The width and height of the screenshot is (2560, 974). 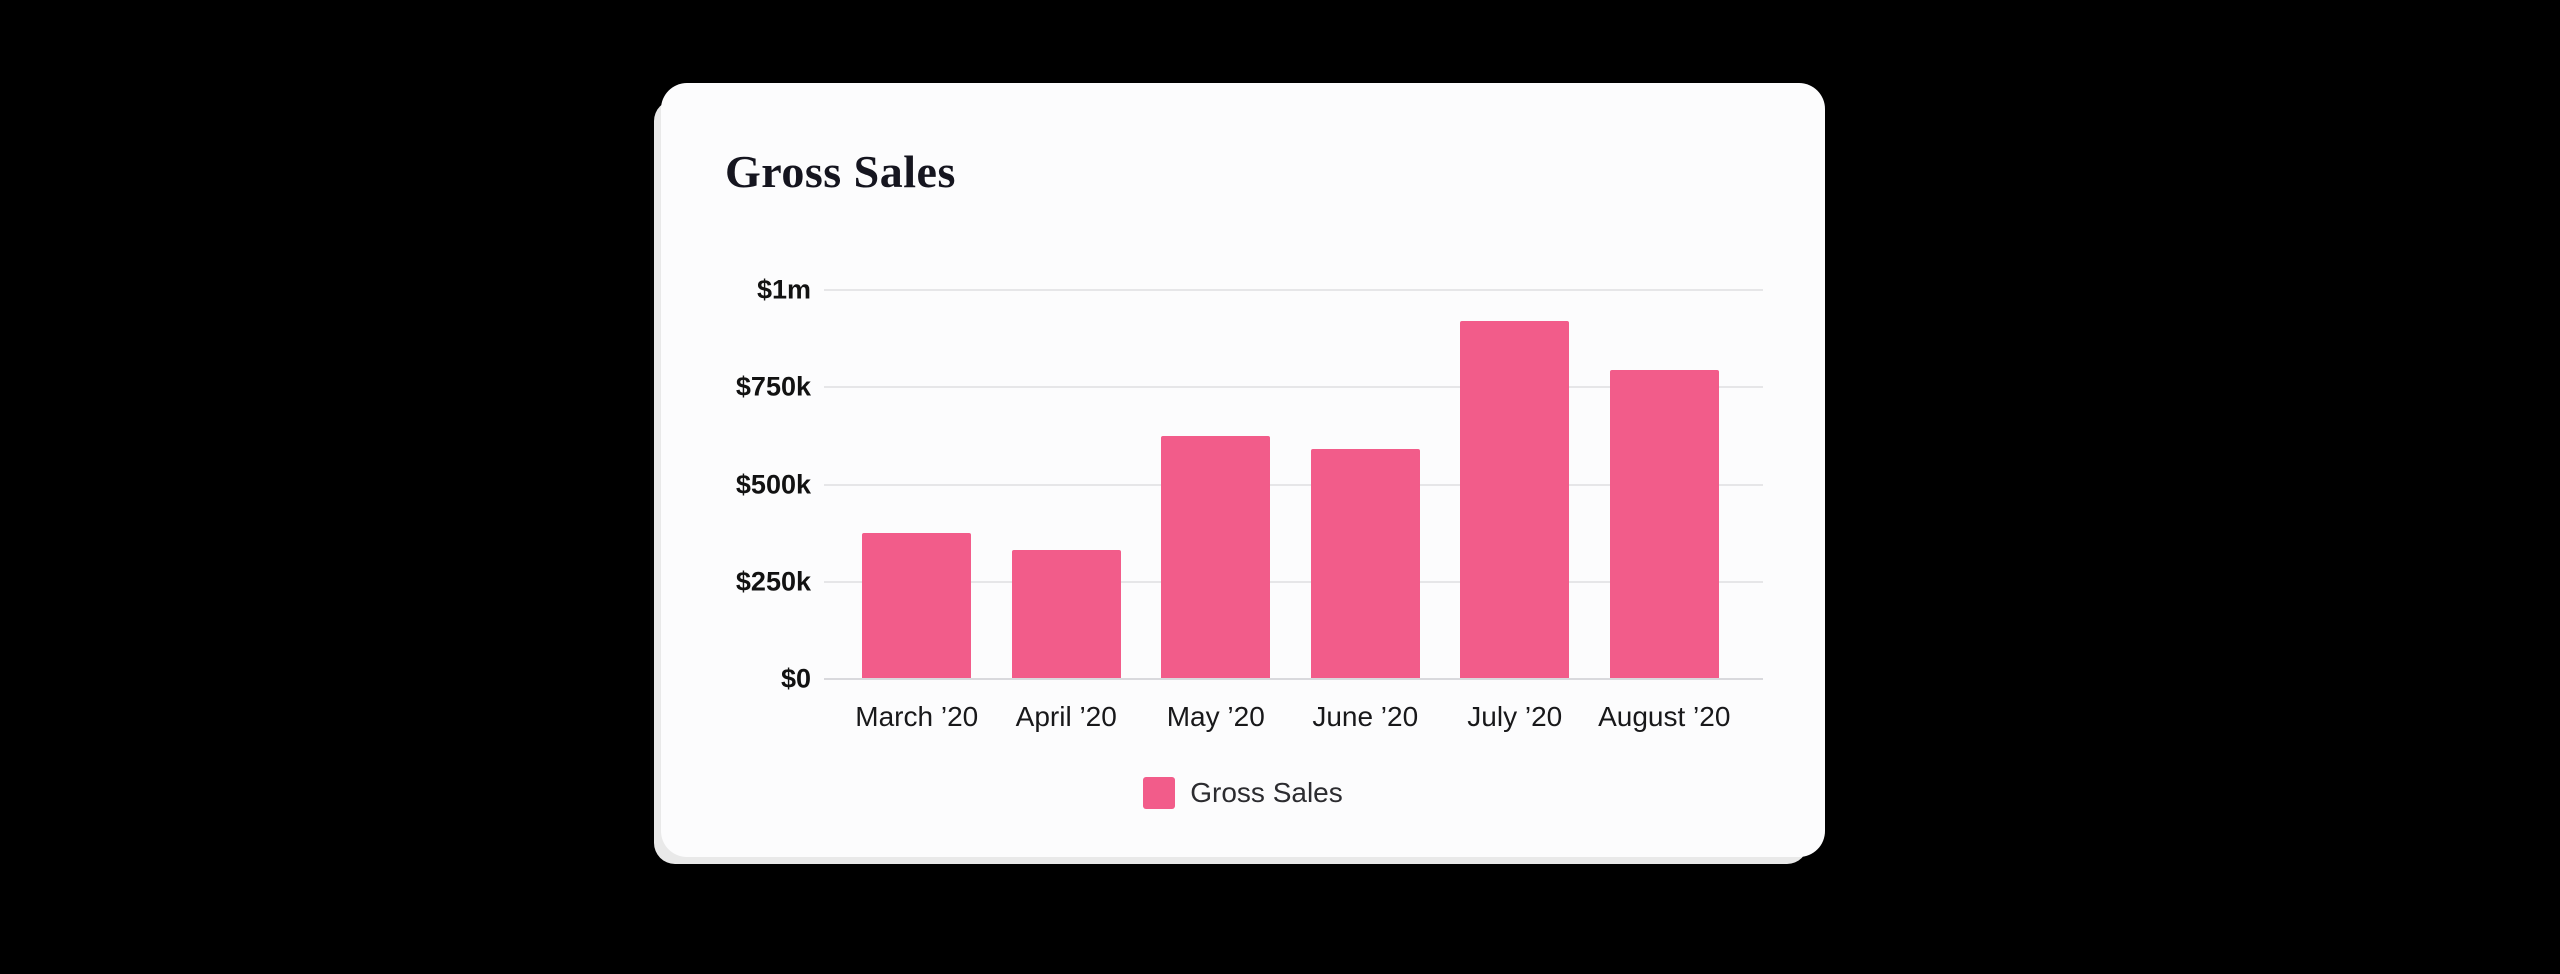 What do you see at coordinates (1266, 792) in the screenshot?
I see `legend-label: Gross Sales` at bounding box center [1266, 792].